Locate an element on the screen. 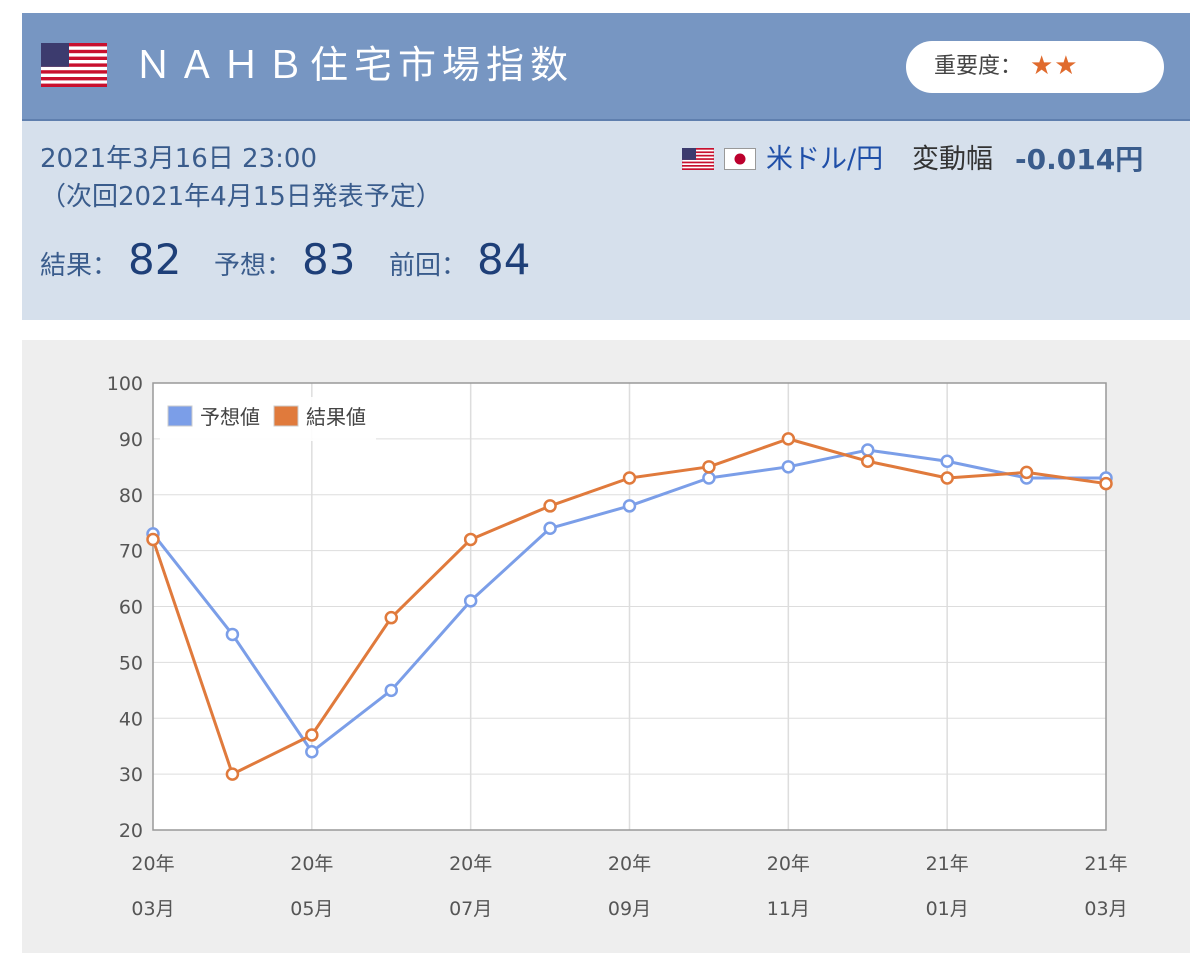  y-tick-label: 60 is located at coordinates (131, 608).